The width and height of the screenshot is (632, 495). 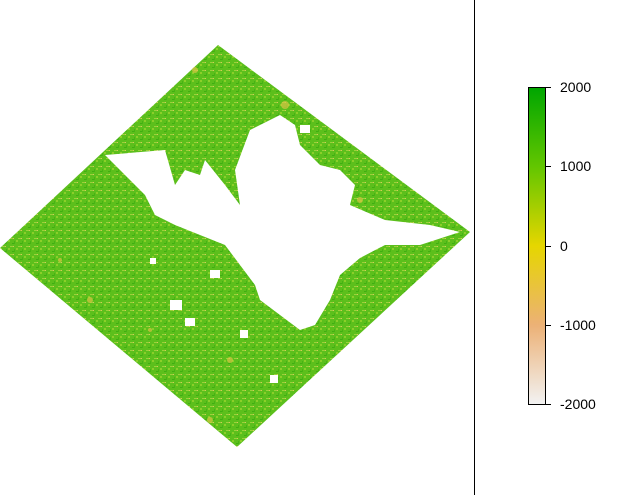 I want to click on legend-tick-label: -1000, so click(x=578, y=324).